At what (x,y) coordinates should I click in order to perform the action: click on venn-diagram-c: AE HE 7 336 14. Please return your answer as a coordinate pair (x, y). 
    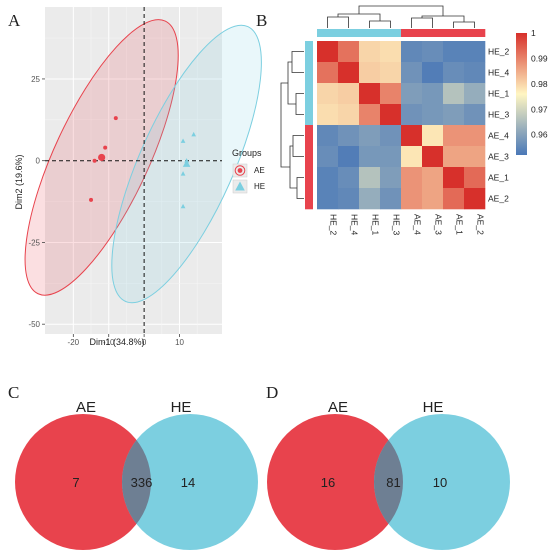
    Looking at the image, I should click on (136, 474).